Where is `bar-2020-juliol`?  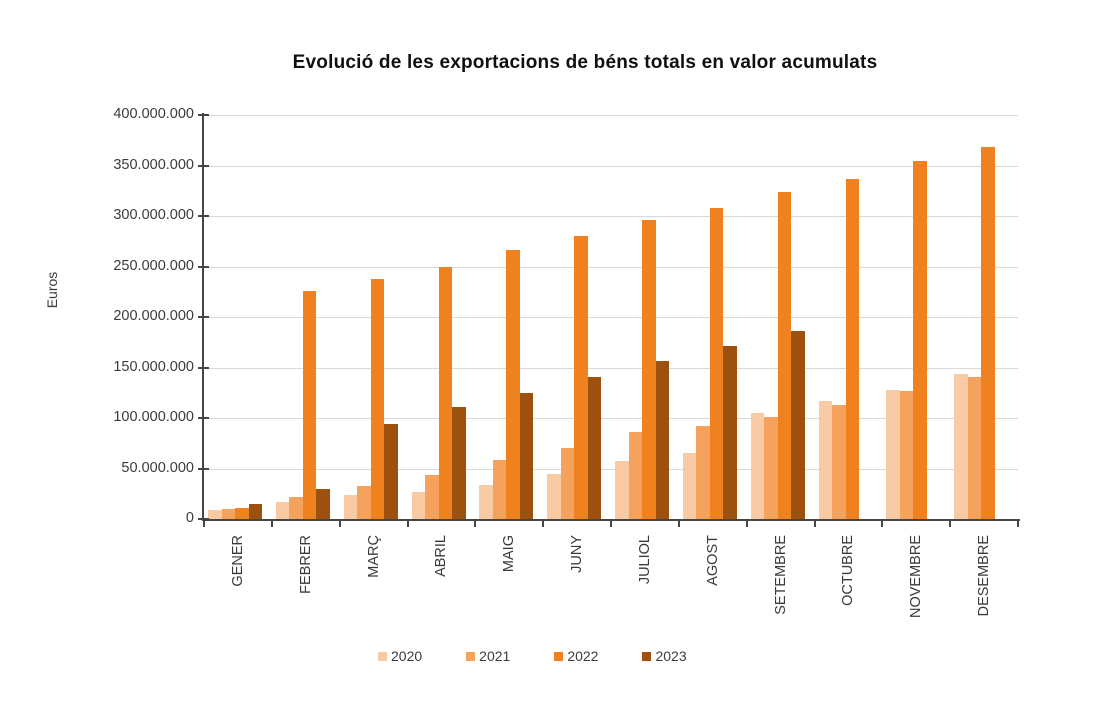
bar-2020-juliol is located at coordinates (622, 490).